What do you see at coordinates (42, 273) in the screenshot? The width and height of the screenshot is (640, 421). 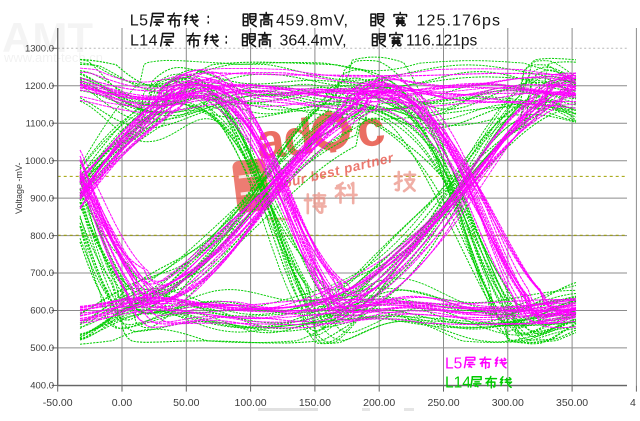 I see `svg-text: 700.0` at bounding box center [42, 273].